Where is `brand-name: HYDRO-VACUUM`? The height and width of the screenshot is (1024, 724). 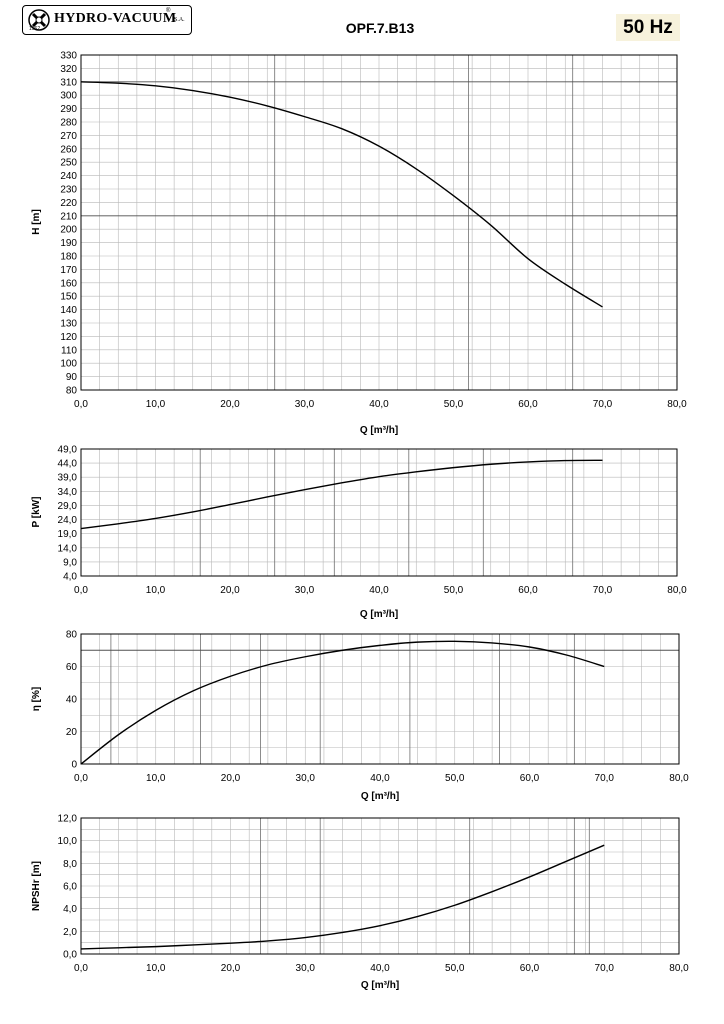 brand-name: HYDRO-VACUUM is located at coordinates (115, 18).